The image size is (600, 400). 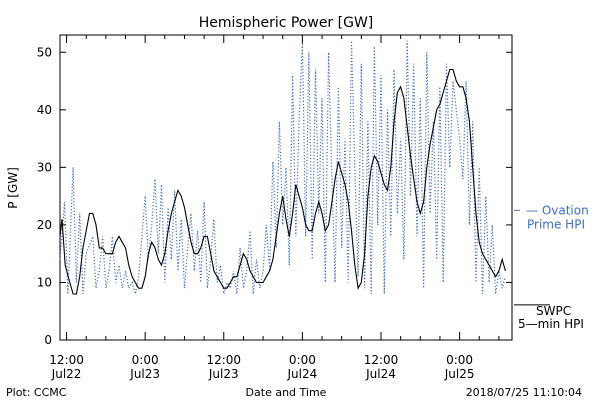 What do you see at coordinates (459, 374) in the screenshot?
I see `x-tick-label-date: Jul25` at bounding box center [459, 374].